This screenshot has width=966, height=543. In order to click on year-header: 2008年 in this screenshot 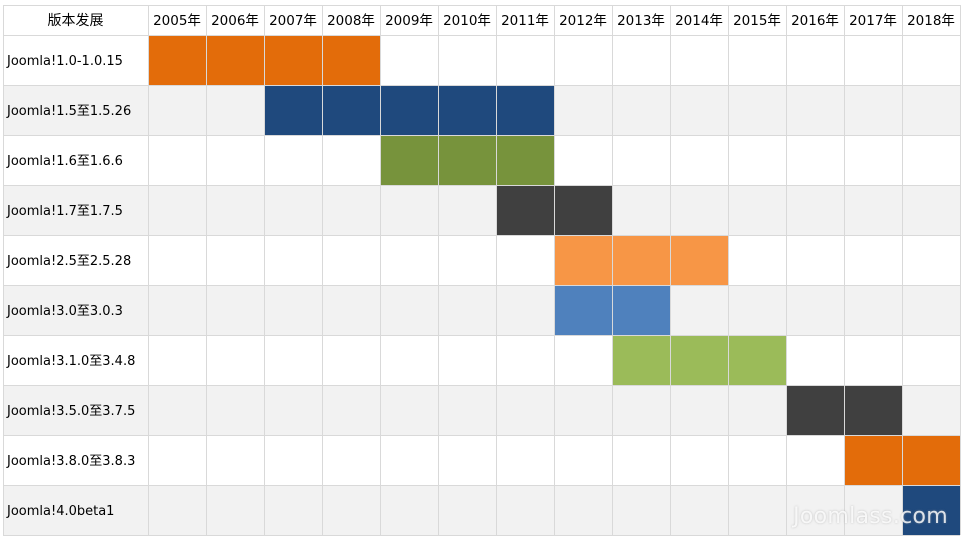, I will do `click(351, 21)`.